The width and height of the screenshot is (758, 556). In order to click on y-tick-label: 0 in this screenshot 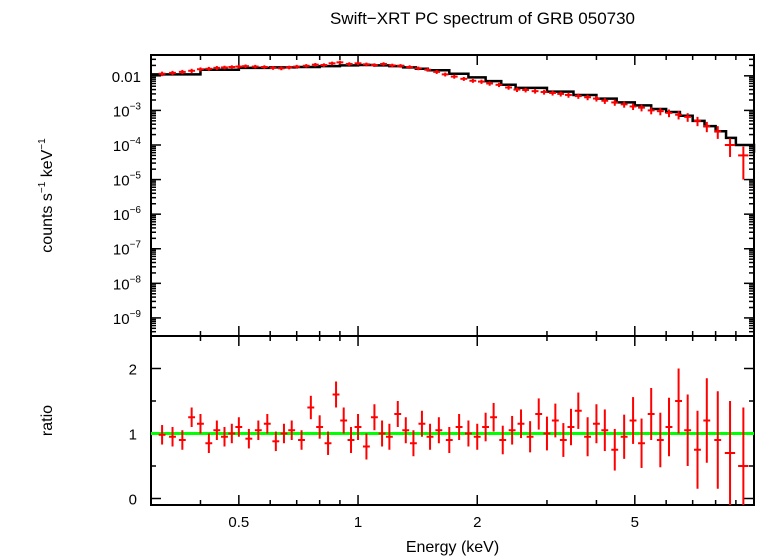, I will do `click(133, 500)`.